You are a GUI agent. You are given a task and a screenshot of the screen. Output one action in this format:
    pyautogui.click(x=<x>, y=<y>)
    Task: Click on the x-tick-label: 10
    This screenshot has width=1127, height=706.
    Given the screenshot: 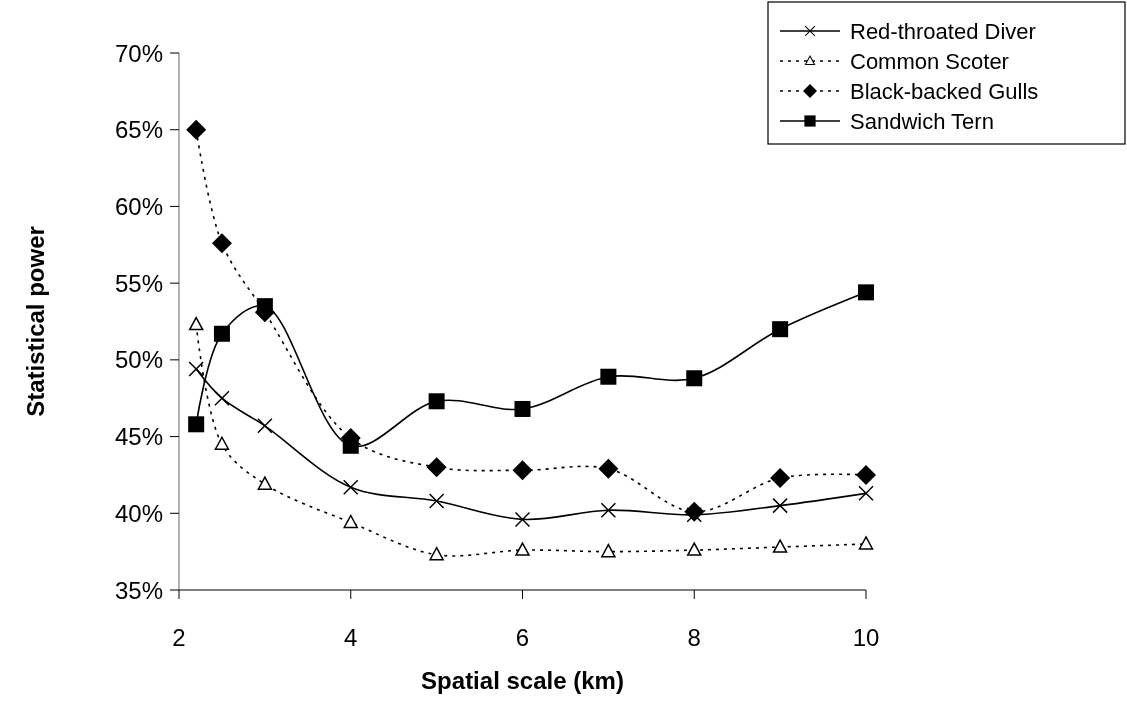 What is the action you would take?
    pyautogui.click(x=866, y=637)
    